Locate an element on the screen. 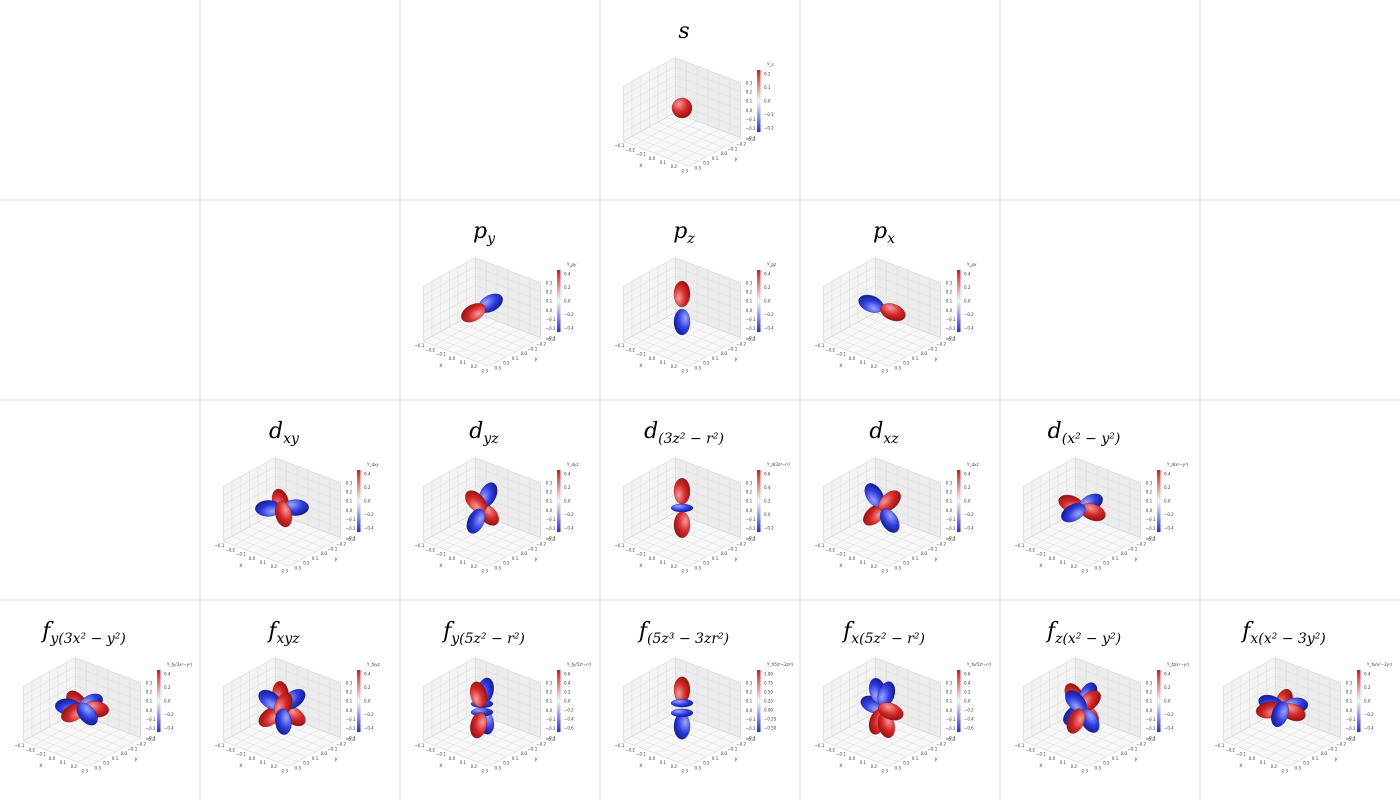 The width and height of the screenshot is (1400, 804). x-tick-label: 0.2 is located at coordinates (674, 566).